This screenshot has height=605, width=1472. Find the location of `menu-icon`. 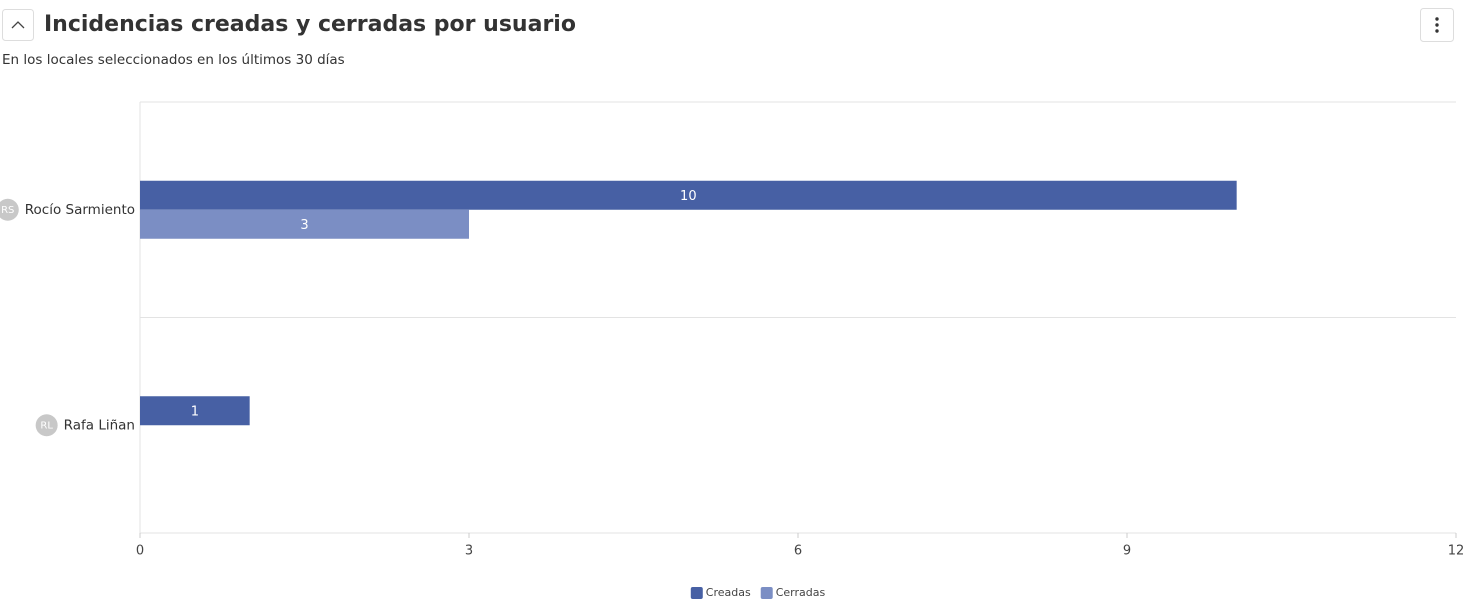

menu-icon is located at coordinates (1437, 25).